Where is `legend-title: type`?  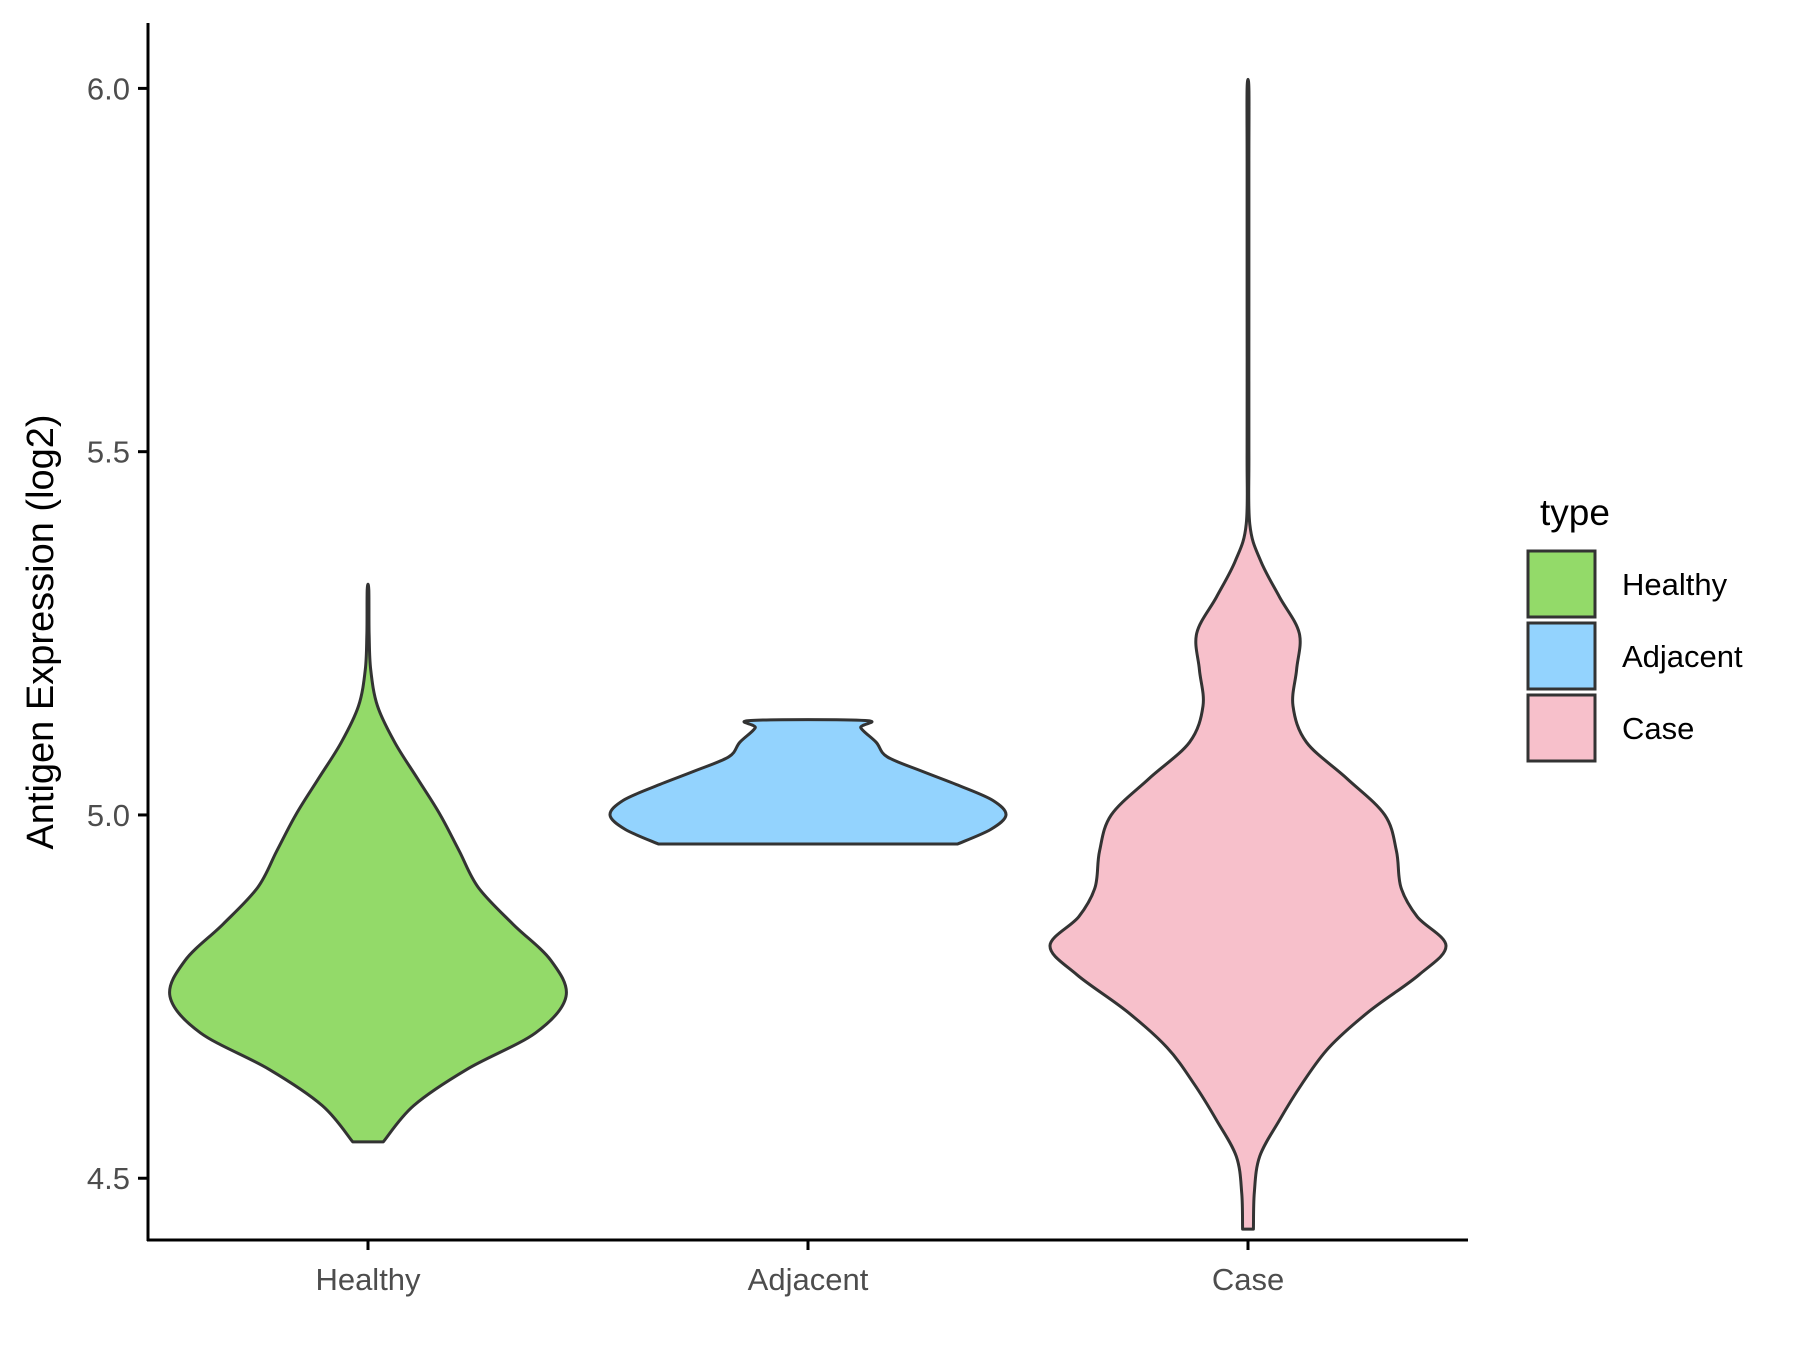
legend-title: type is located at coordinates (1575, 512).